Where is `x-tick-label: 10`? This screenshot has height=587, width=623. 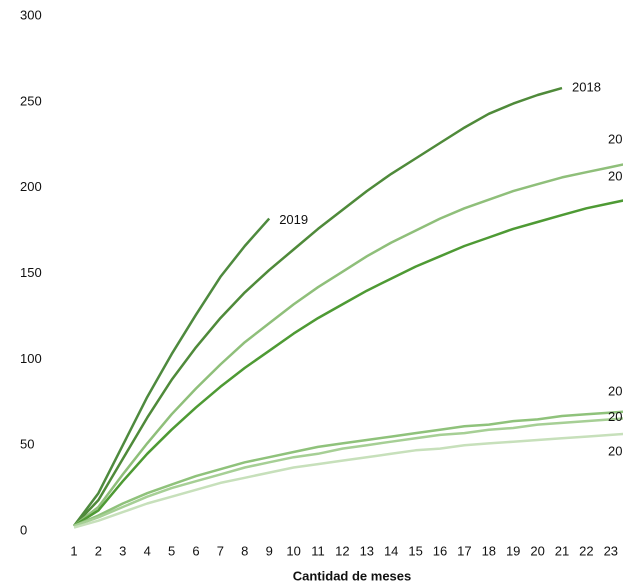
x-tick-label: 10 is located at coordinates (293, 550).